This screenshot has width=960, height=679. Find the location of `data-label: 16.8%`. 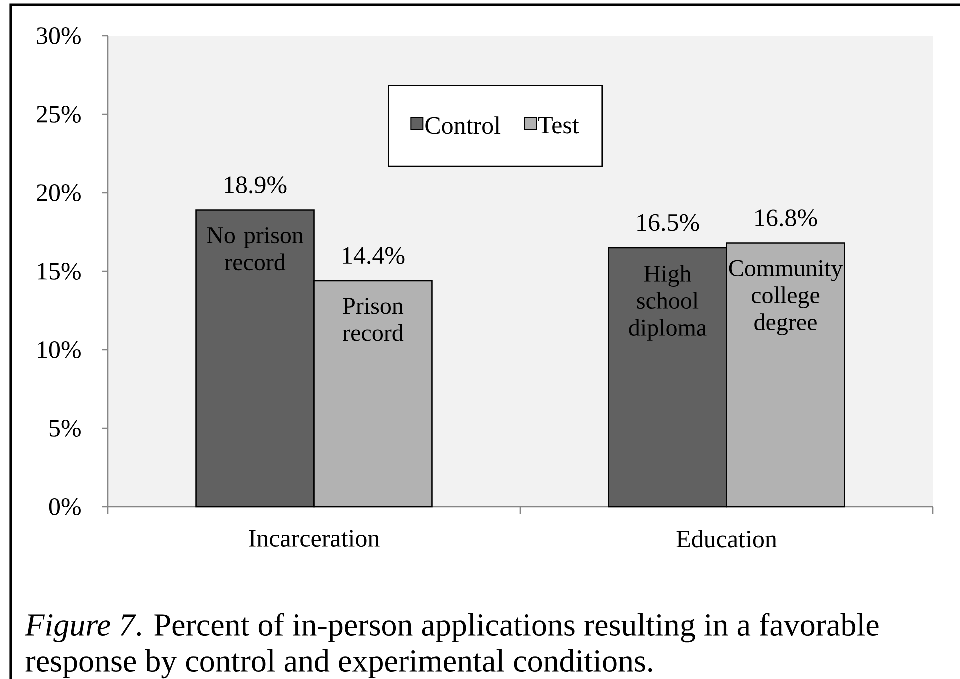

data-label: 16.8% is located at coordinates (787, 218).